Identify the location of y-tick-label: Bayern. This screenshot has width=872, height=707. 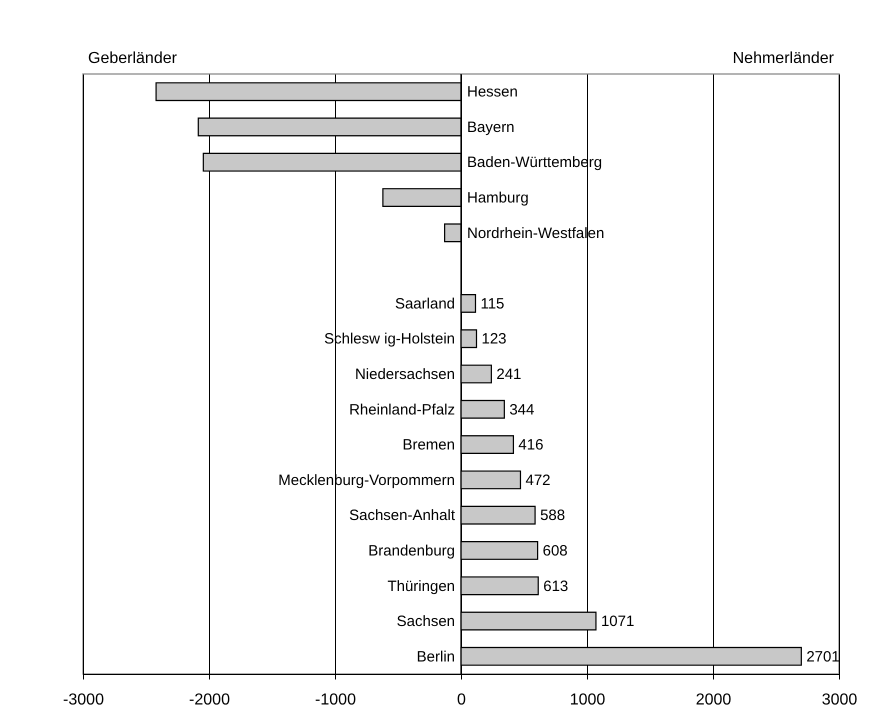
(491, 127).